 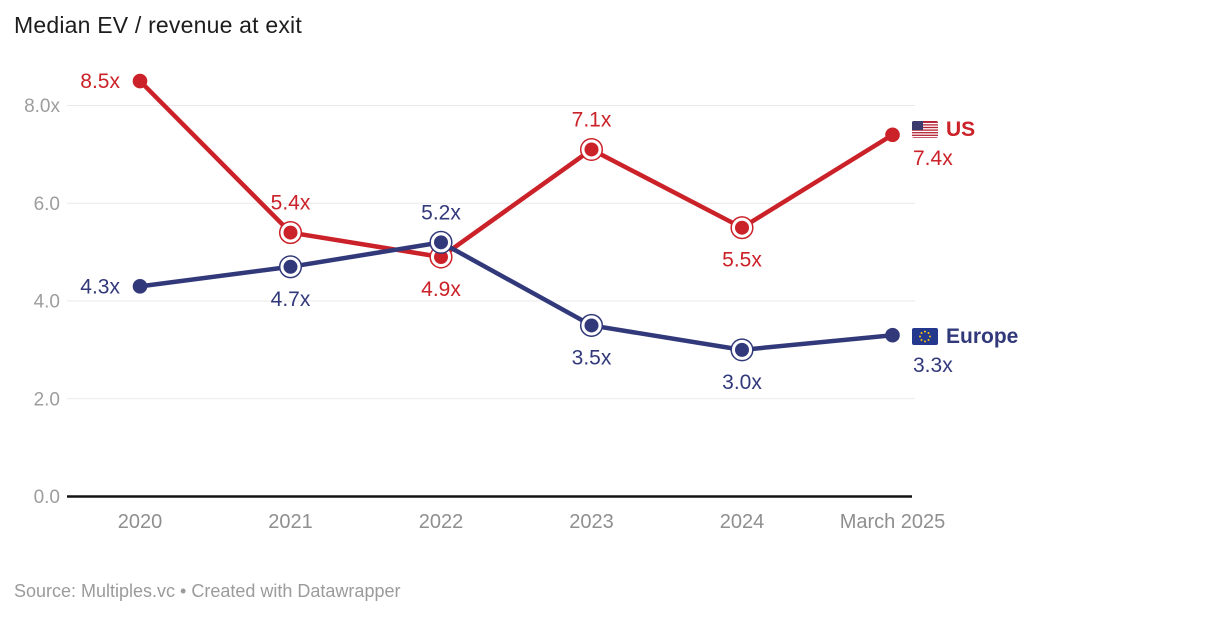 I want to click on data-point-us-march-2025, so click(x=892, y=135).